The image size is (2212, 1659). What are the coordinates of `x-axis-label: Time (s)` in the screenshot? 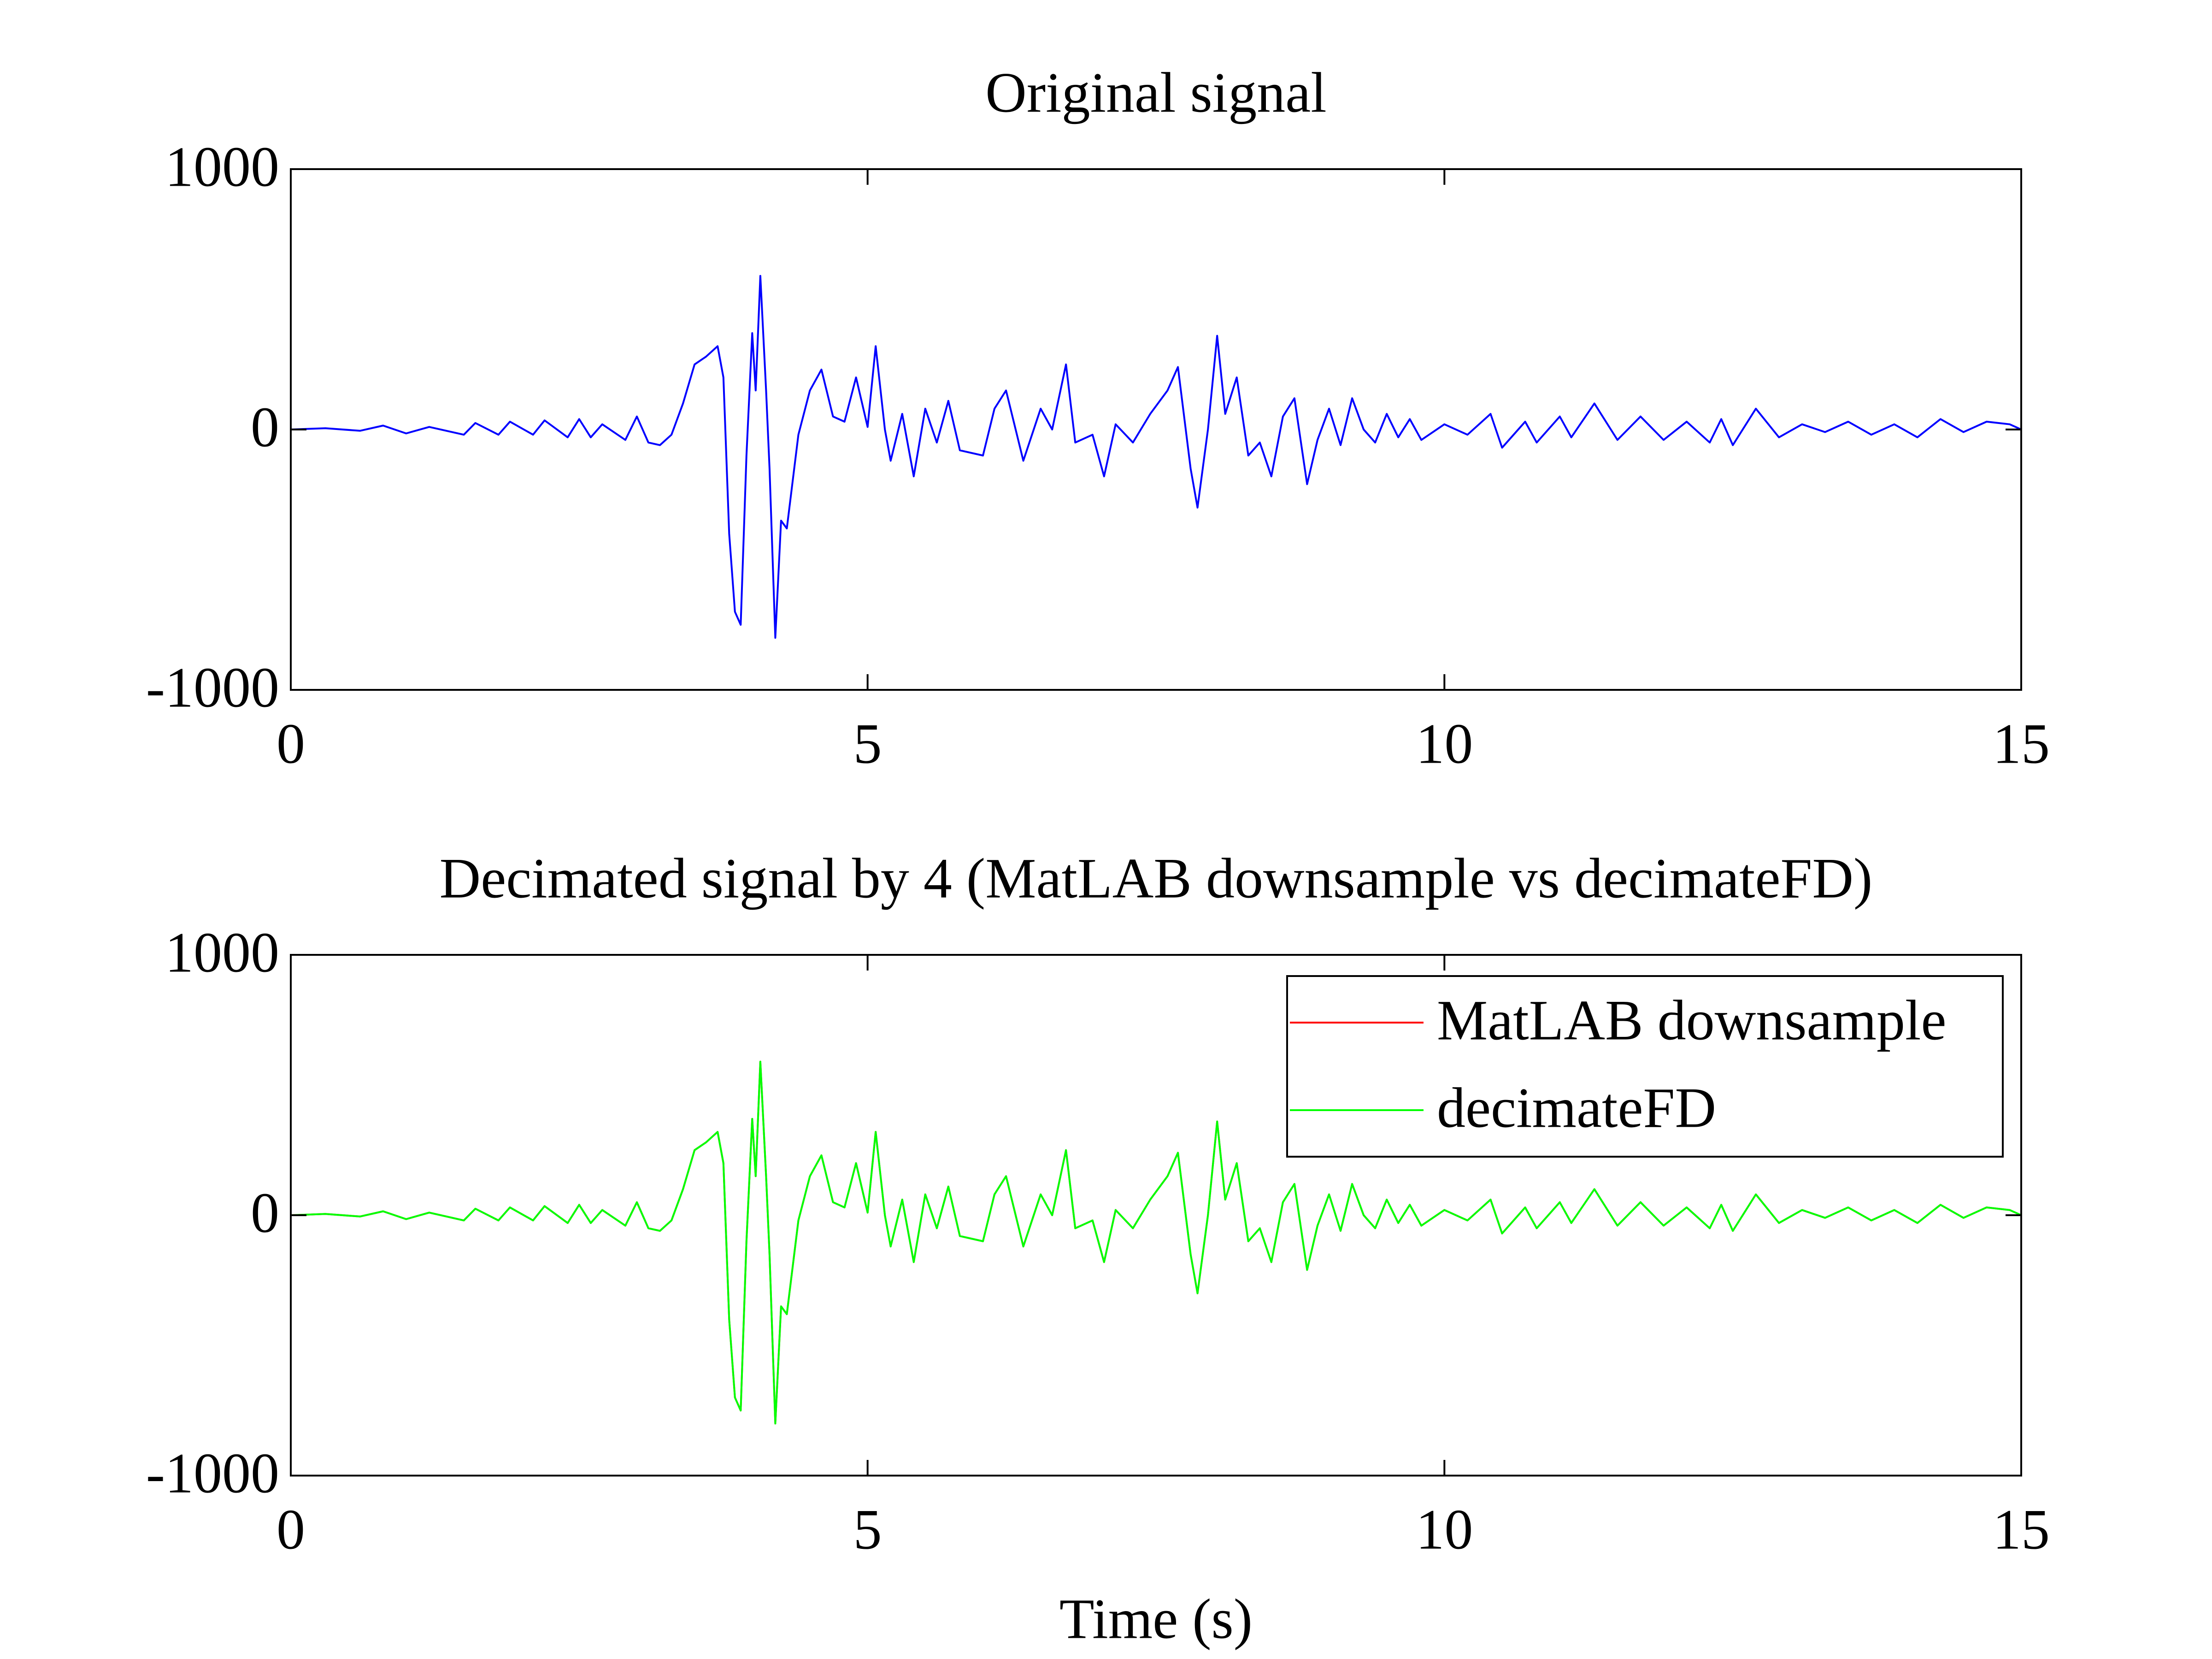 It's located at (1156, 1618).